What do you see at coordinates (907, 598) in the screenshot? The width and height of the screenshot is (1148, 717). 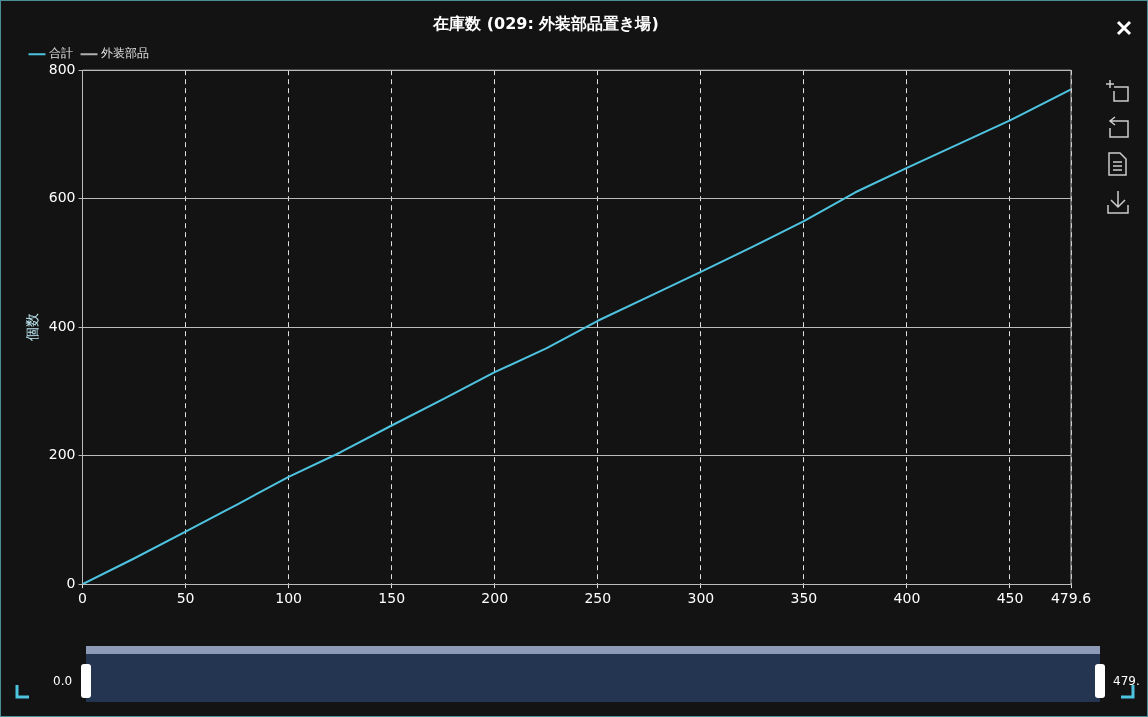 I see `x-tick-label: 400` at bounding box center [907, 598].